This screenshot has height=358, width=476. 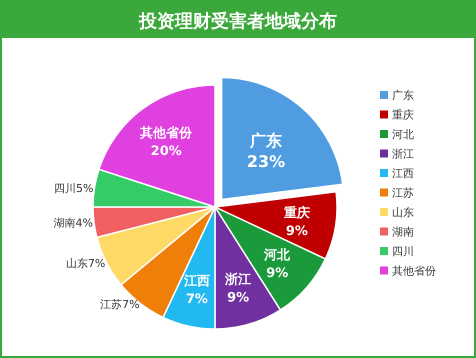 I want to click on legend-label: 四川, so click(x=403, y=251).